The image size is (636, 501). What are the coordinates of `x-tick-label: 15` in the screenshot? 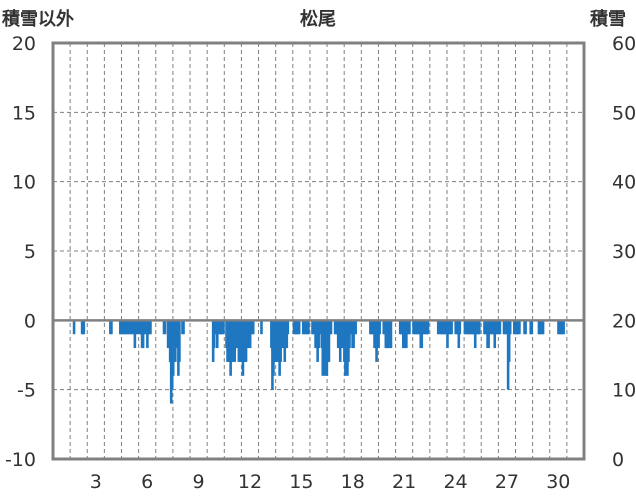 It's located at (301, 482).